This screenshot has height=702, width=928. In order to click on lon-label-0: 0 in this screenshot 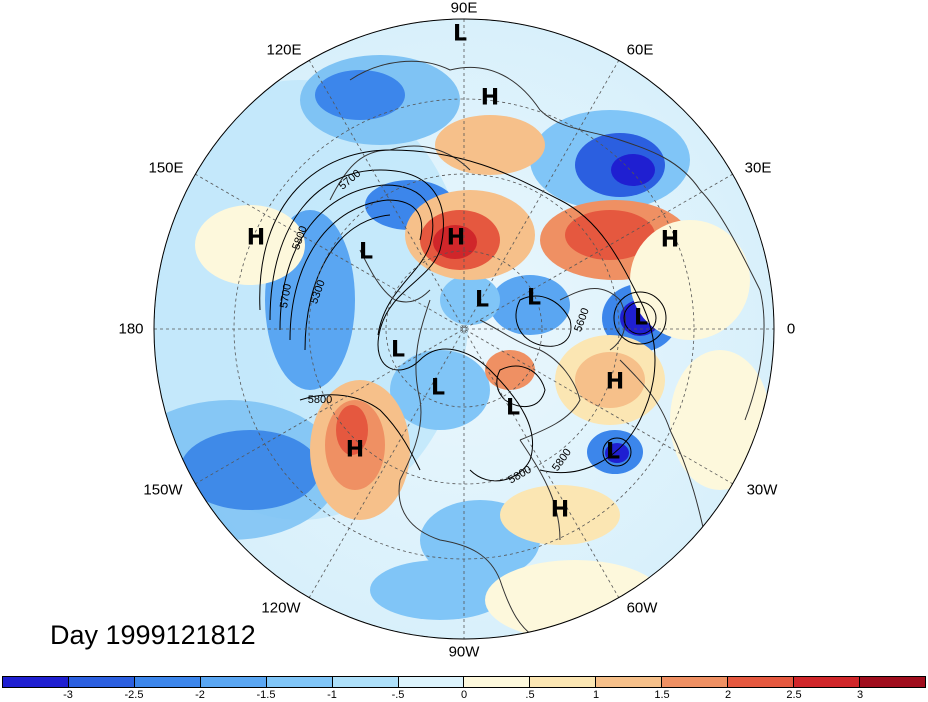, I will do `click(791, 329)`.